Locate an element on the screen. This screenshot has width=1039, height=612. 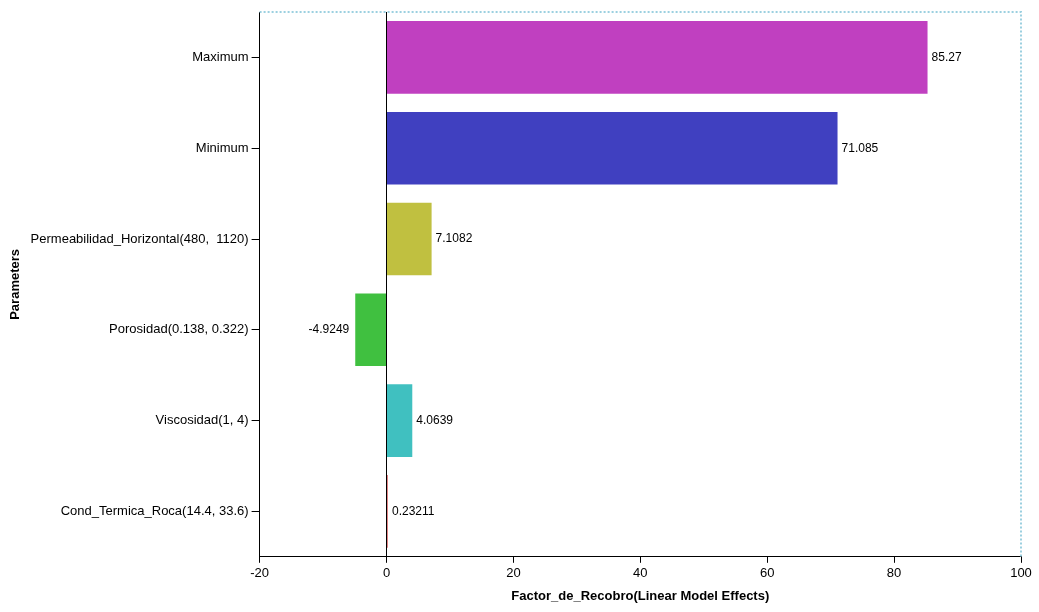
y-tick-label: Porosidad(0.138, 0.322) is located at coordinates (179, 329).